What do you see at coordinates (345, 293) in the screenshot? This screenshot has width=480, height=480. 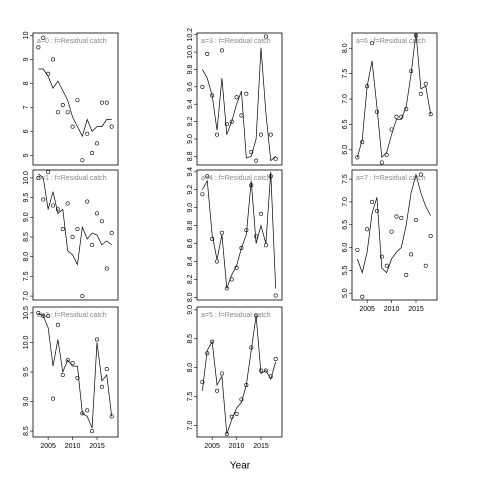 I see `y-tick-label: 5.0` at bounding box center [345, 293].